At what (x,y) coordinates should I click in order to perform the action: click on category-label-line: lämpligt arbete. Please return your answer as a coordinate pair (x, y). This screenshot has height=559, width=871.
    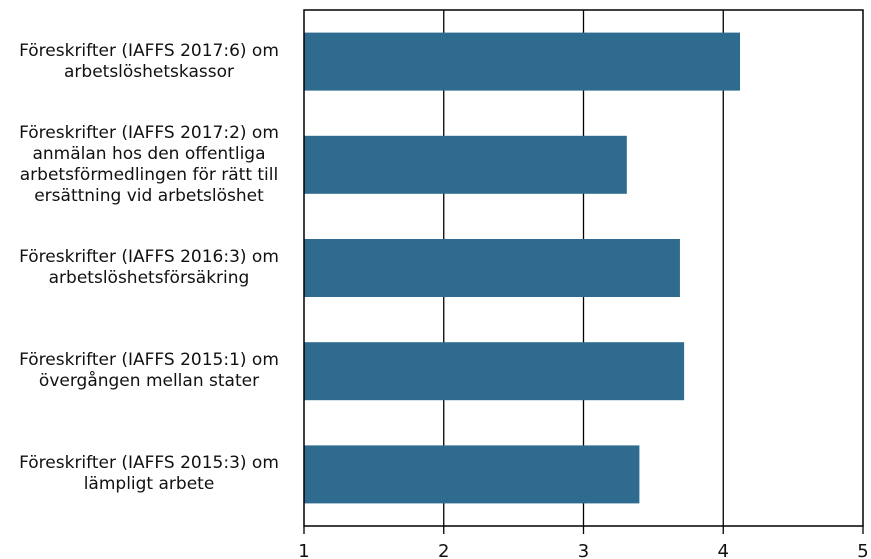
    Looking at the image, I should click on (149, 484).